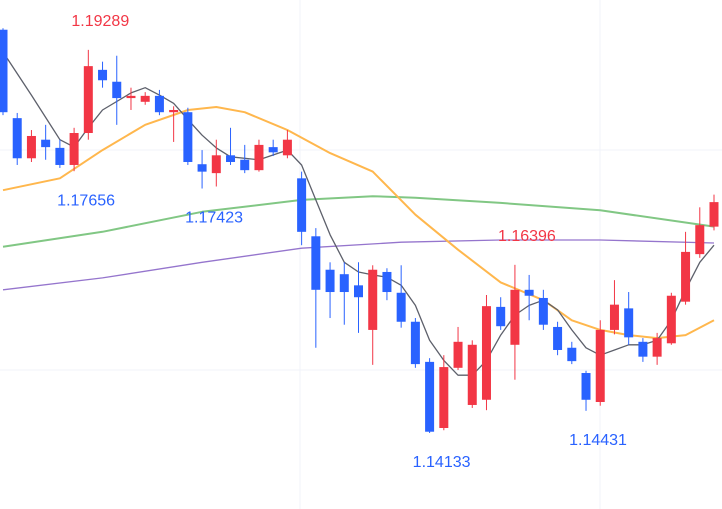  What do you see at coordinates (598, 440) in the screenshot?
I see `price-annotation: 1.14431` at bounding box center [598, 440].